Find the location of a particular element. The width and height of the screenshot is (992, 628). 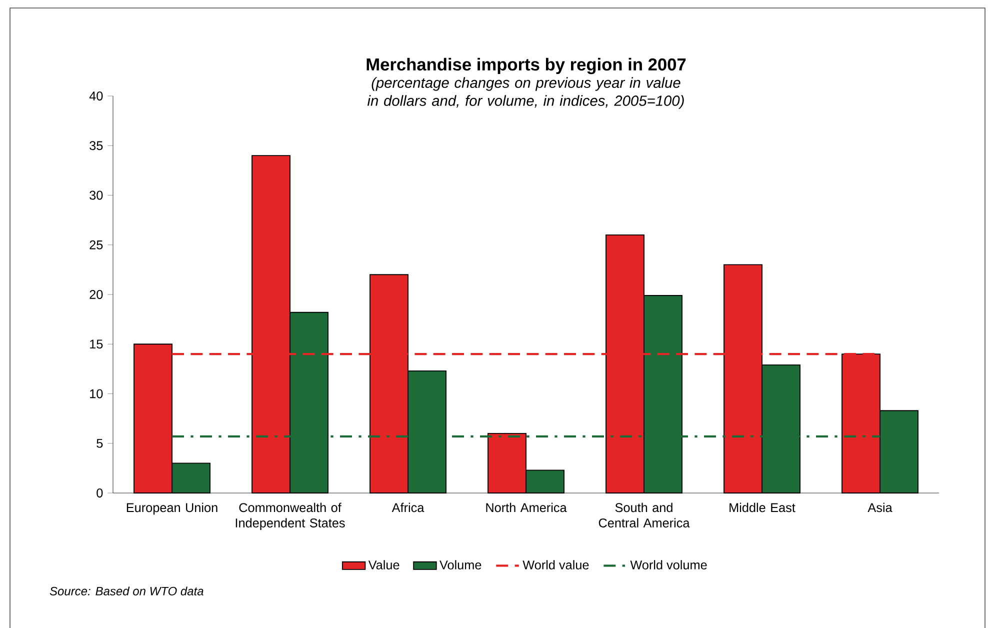

legend-label: Value is located at coordinates (384, 565).